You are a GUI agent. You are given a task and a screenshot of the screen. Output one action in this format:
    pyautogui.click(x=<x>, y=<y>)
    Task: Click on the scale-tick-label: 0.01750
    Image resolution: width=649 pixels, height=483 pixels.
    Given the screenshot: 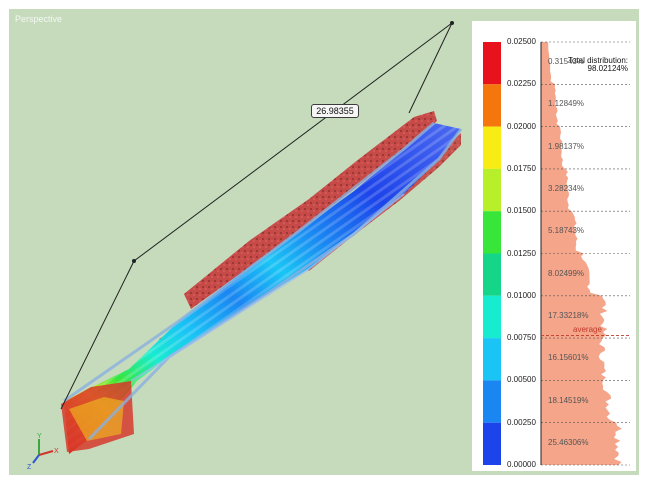 What is the action you would take?
    pyautogui.click(x=521, y=168)
    